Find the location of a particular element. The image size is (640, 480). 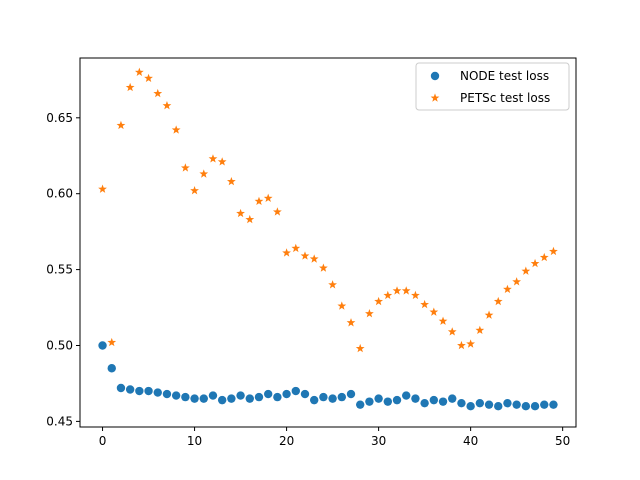

x-tick-label: 0 is located at coordinates (103, 441).